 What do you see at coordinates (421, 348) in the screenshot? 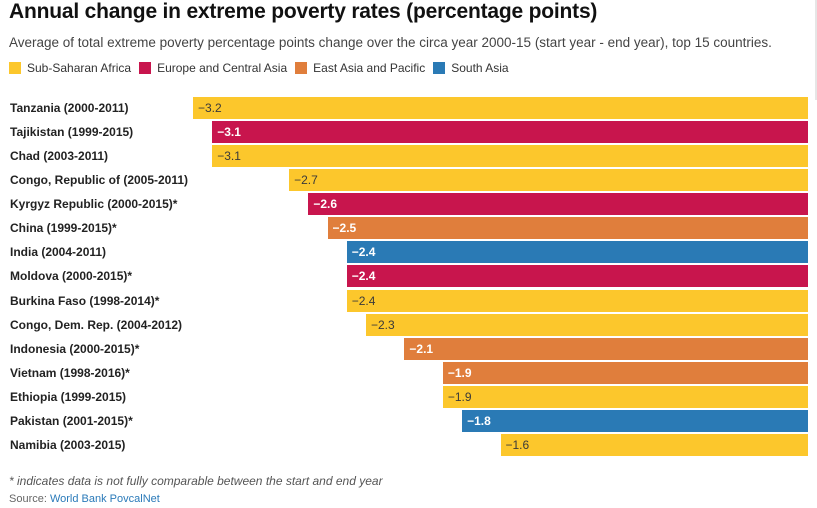
I see `bar-value-label: −2.1` at bounding box center [421, 348].